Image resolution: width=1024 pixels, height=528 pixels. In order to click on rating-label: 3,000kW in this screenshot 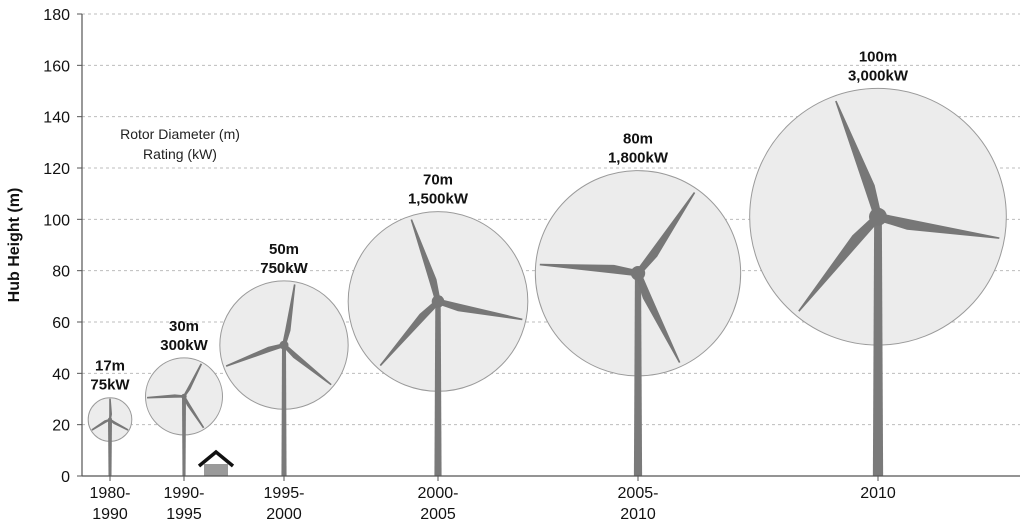, I will do `click(878, 75)`.